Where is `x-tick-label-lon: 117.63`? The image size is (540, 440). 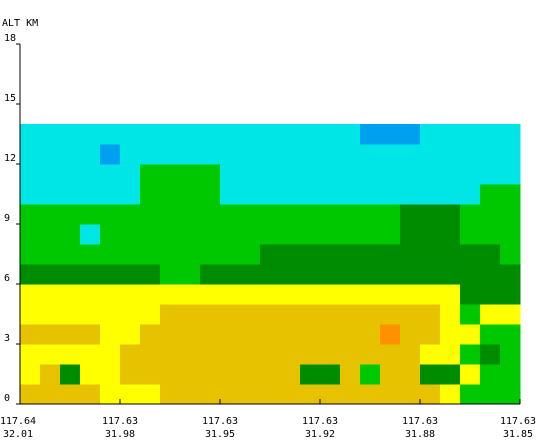
x-tick-label-lon: 117.63 is located at coordinates (320, 421).